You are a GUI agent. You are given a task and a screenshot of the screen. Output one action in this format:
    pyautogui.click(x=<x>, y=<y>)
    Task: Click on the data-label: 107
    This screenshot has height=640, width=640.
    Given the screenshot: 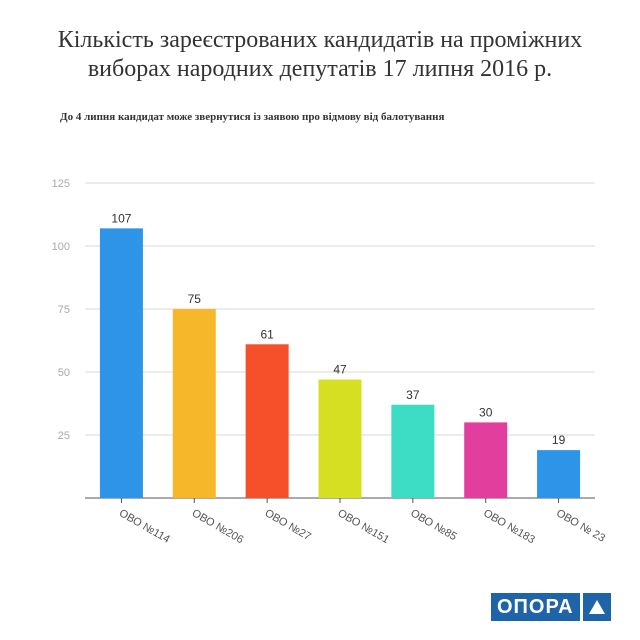 What is the action you would take?
    pyautogui.click(x=121, y=218)
    